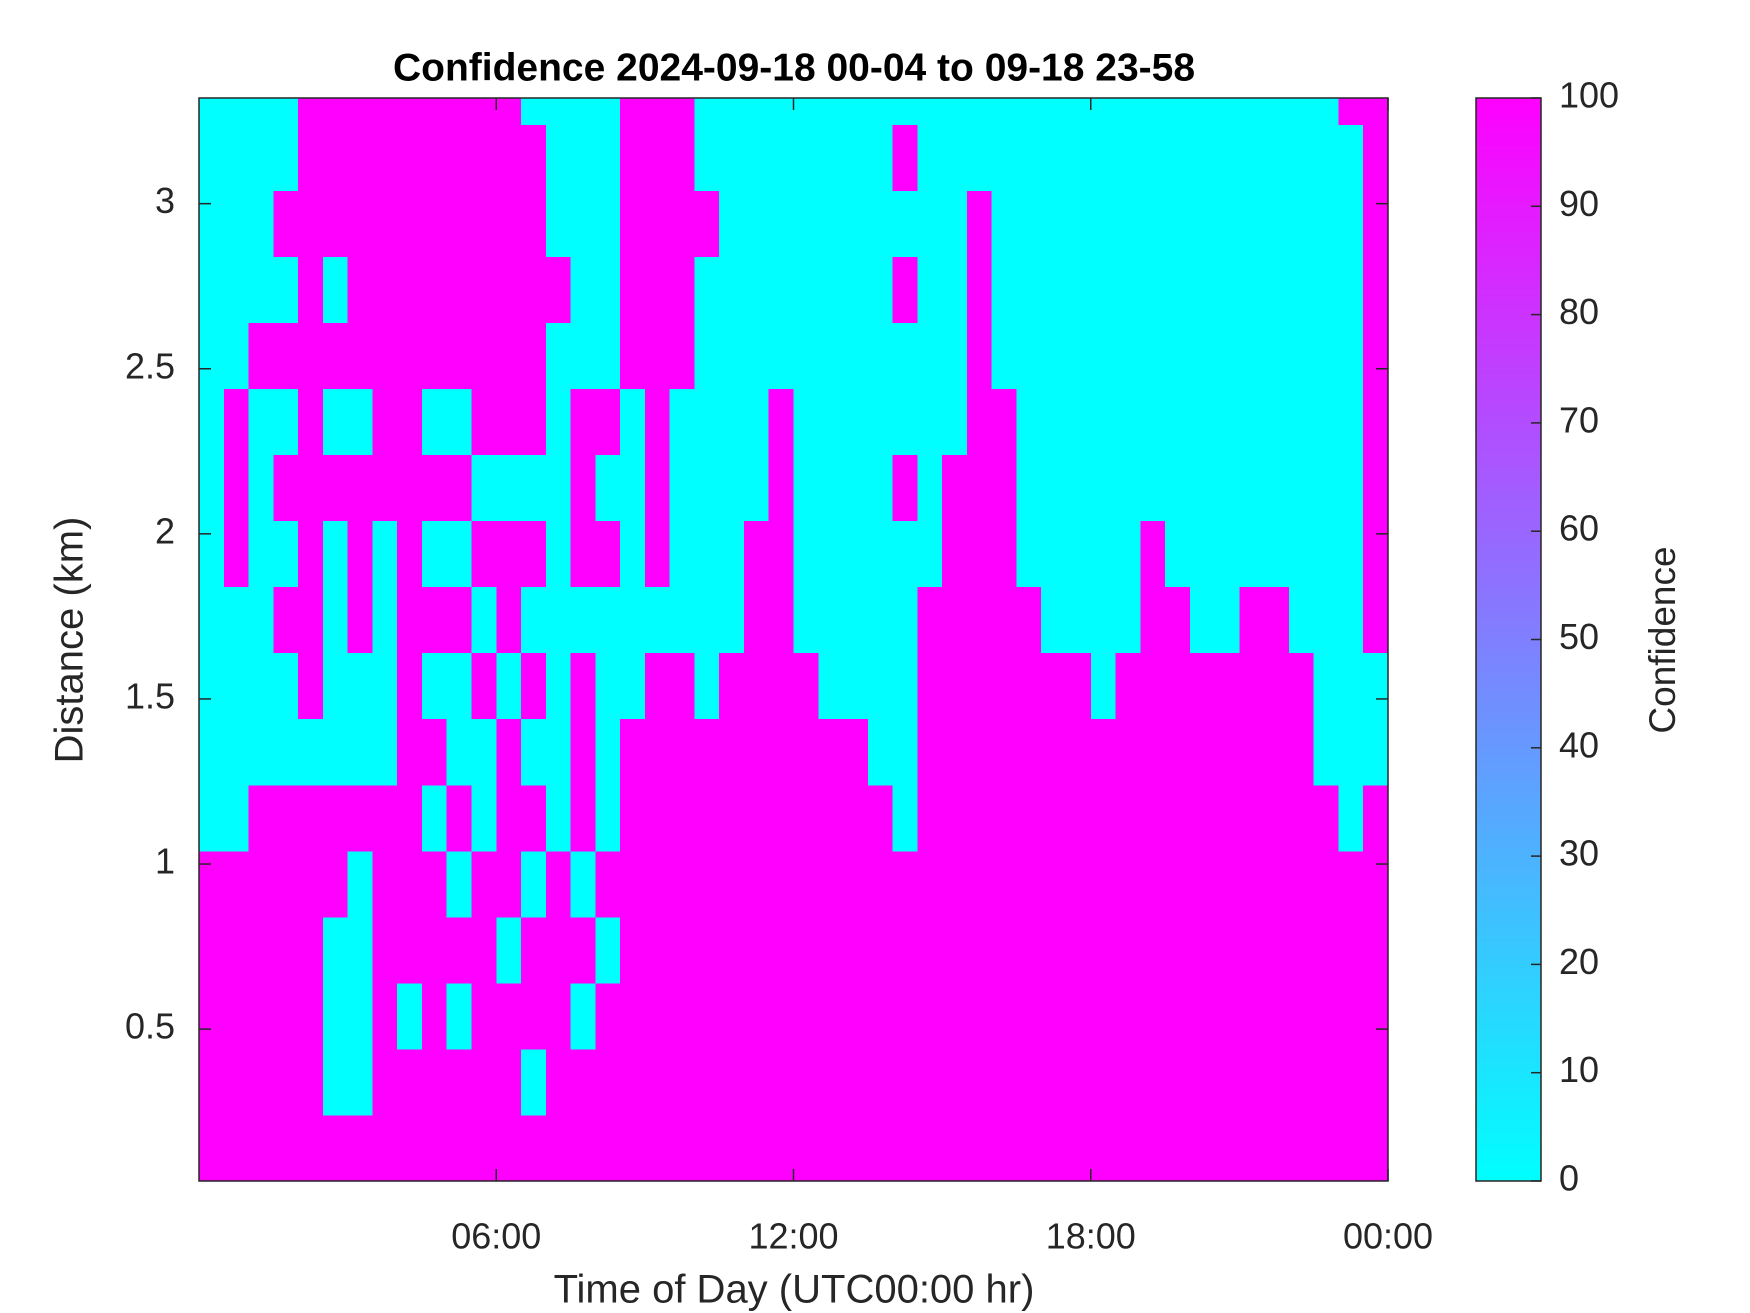 The height and width of the screenshot is (1313, 1750). Describe the element at coordinates (1579, 203) in the screenshot. I see `colorbar-tick-label: 90` at that location.